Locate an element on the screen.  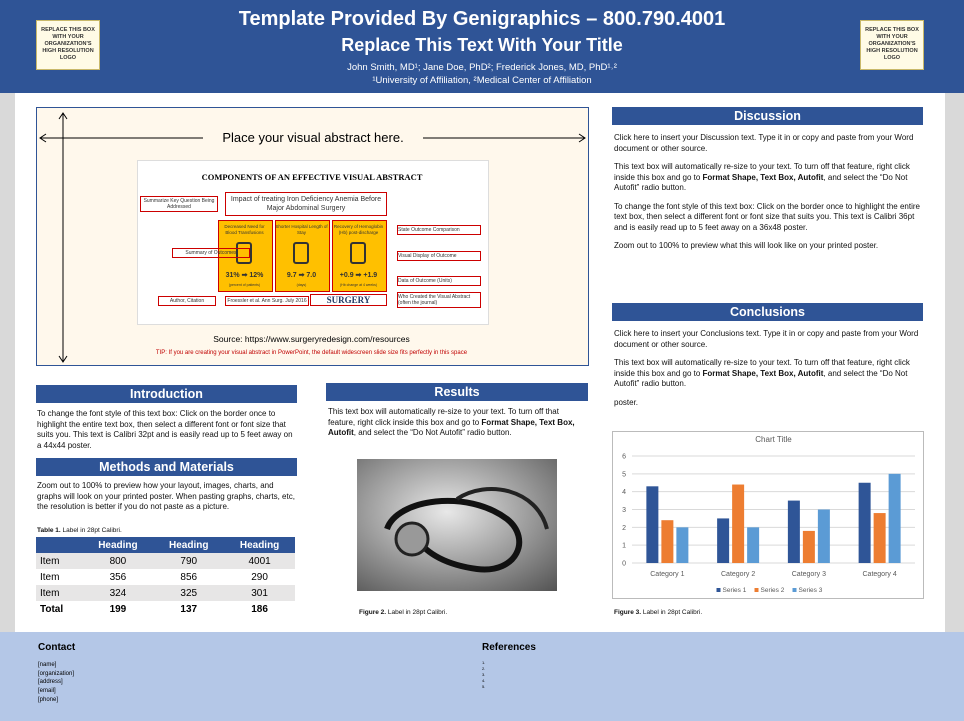
reference: 2. is located at coordinates (484, 668).